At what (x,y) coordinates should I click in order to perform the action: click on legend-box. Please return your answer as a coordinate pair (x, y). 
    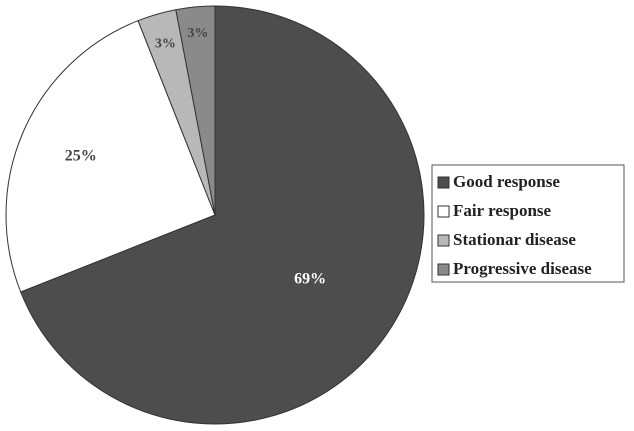
    Looking at the image, I should click on (528, 223).